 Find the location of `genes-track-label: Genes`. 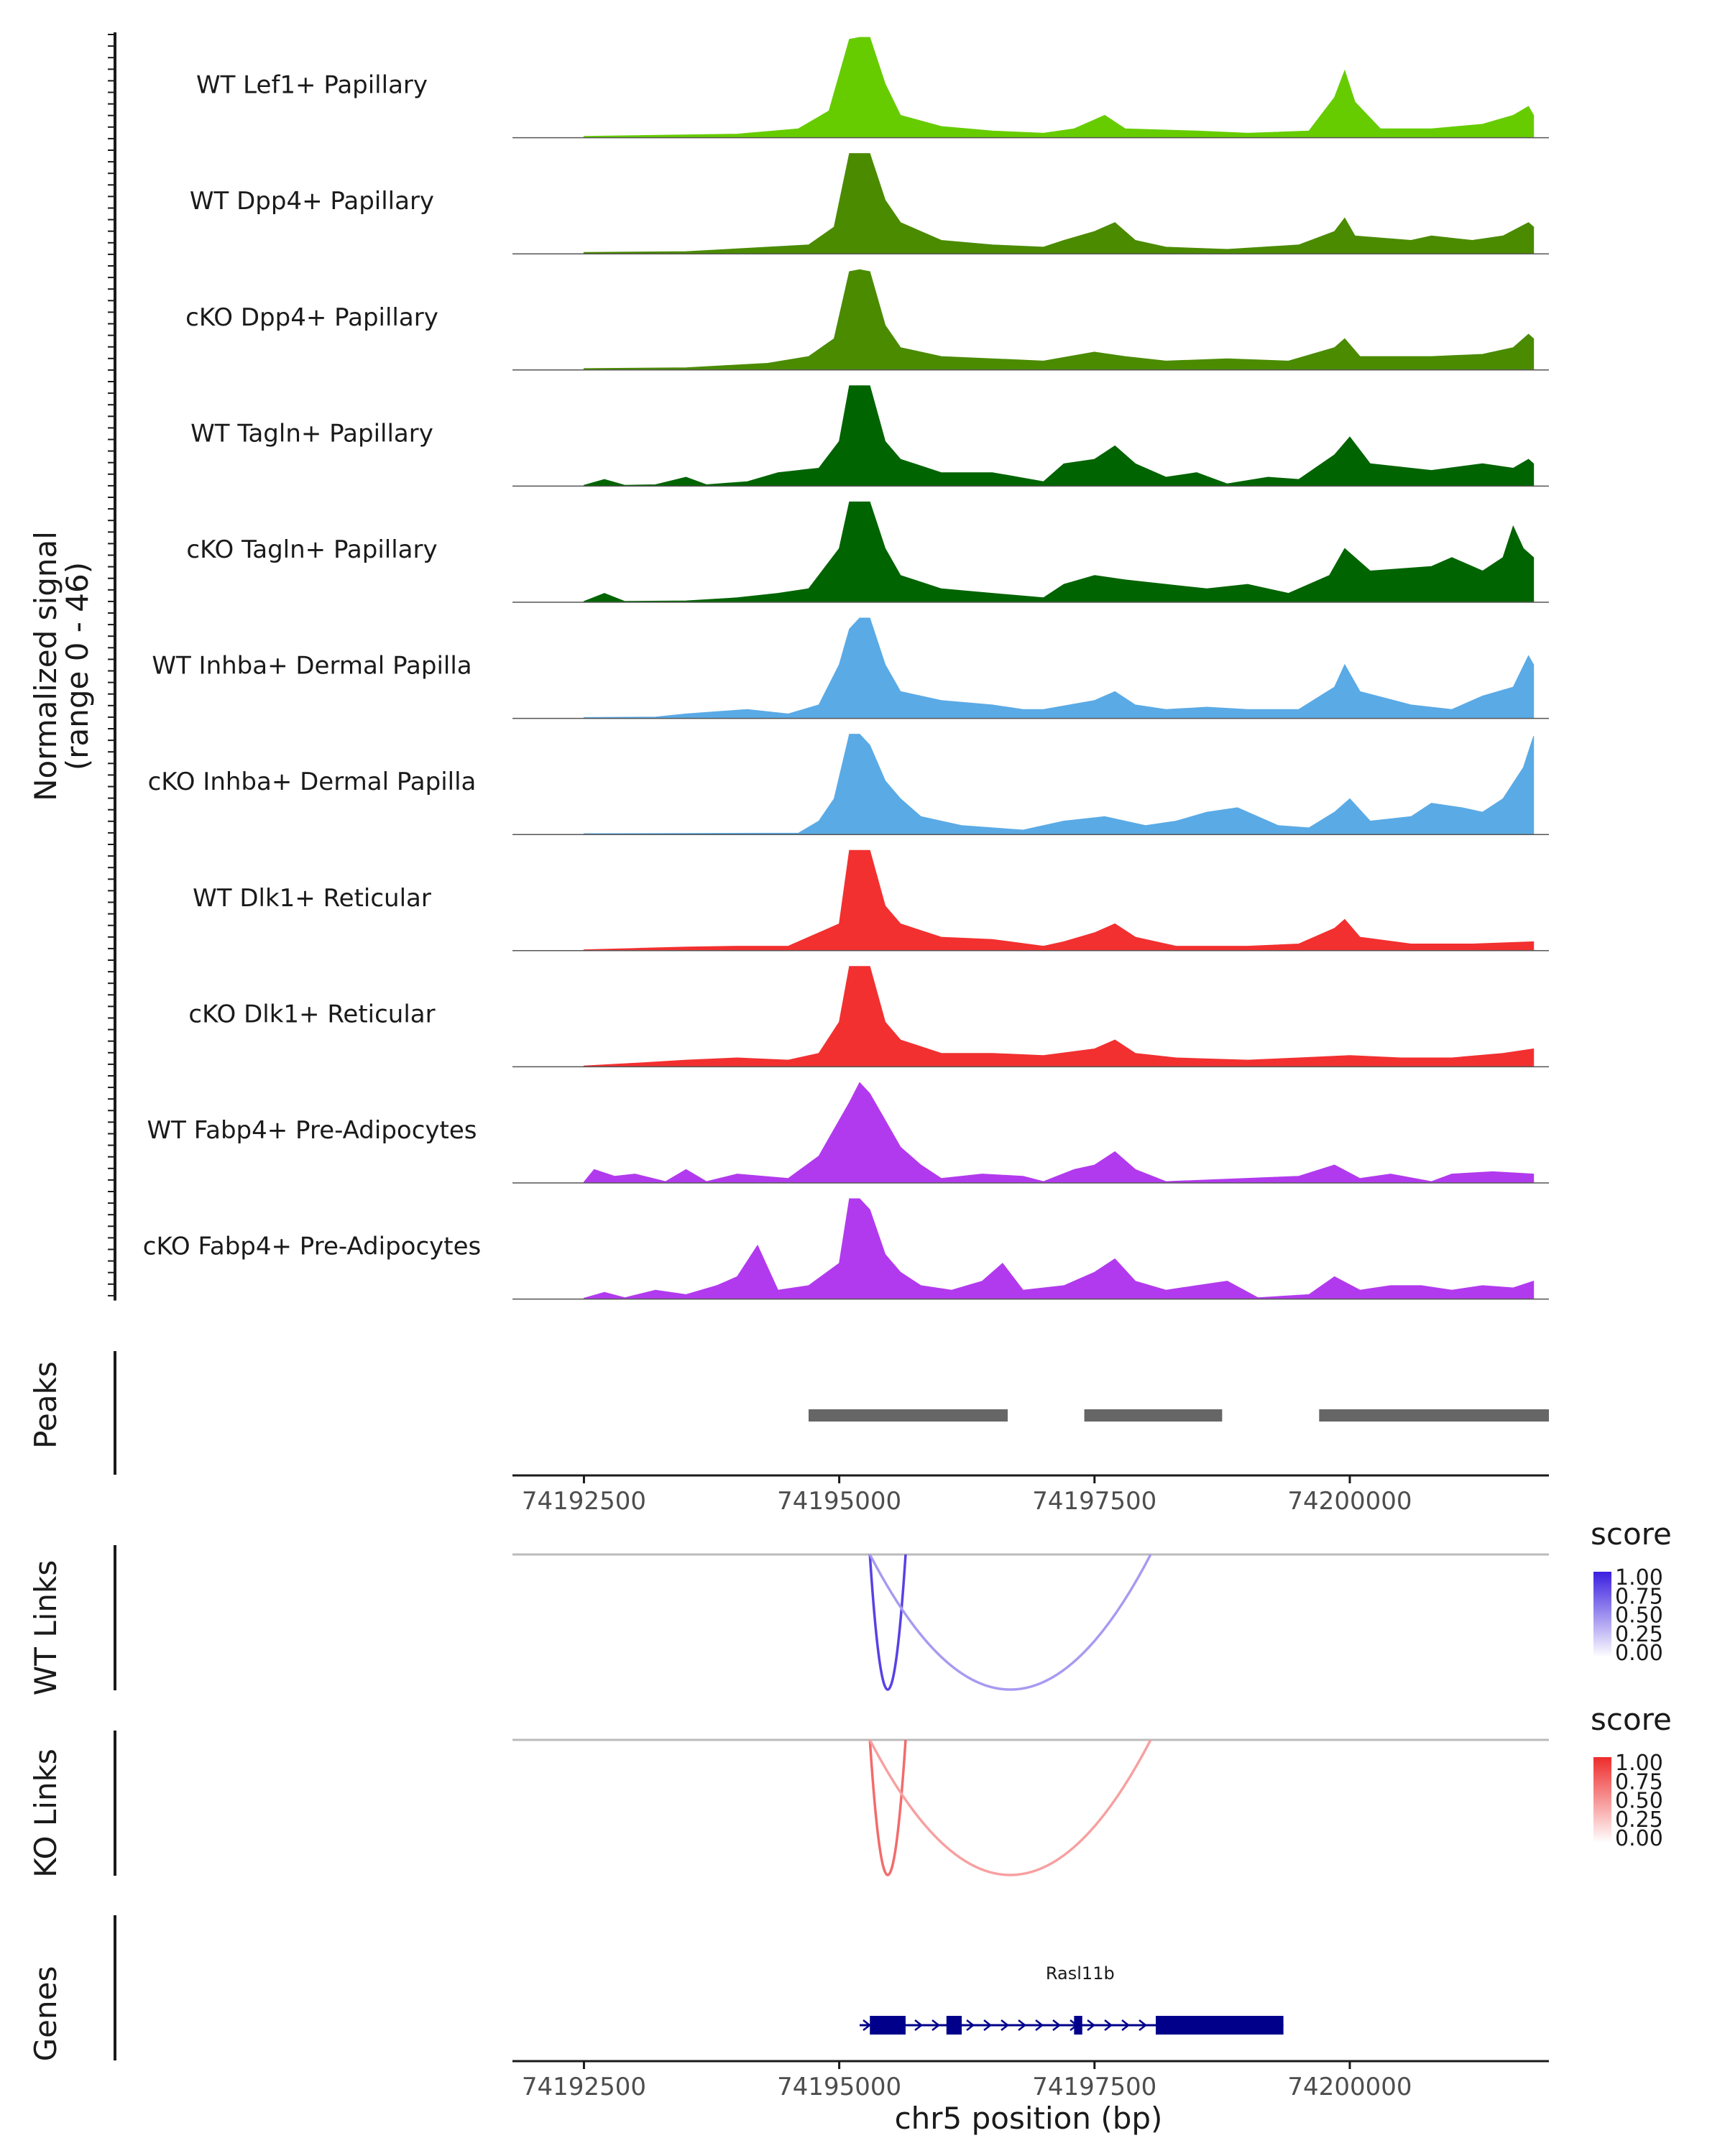

genes-track-label: Genes is located at coordinates (45, 2014).